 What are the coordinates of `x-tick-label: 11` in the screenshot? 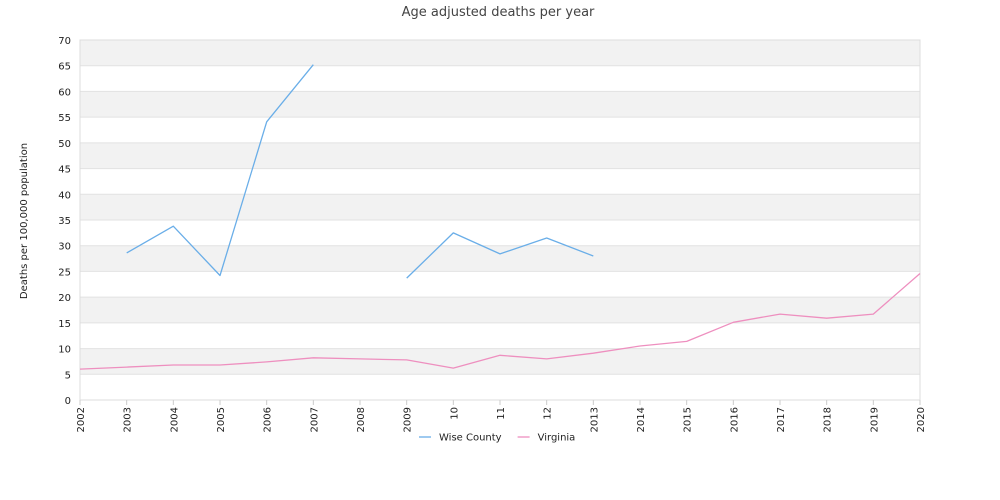 It's located at (501, 413).